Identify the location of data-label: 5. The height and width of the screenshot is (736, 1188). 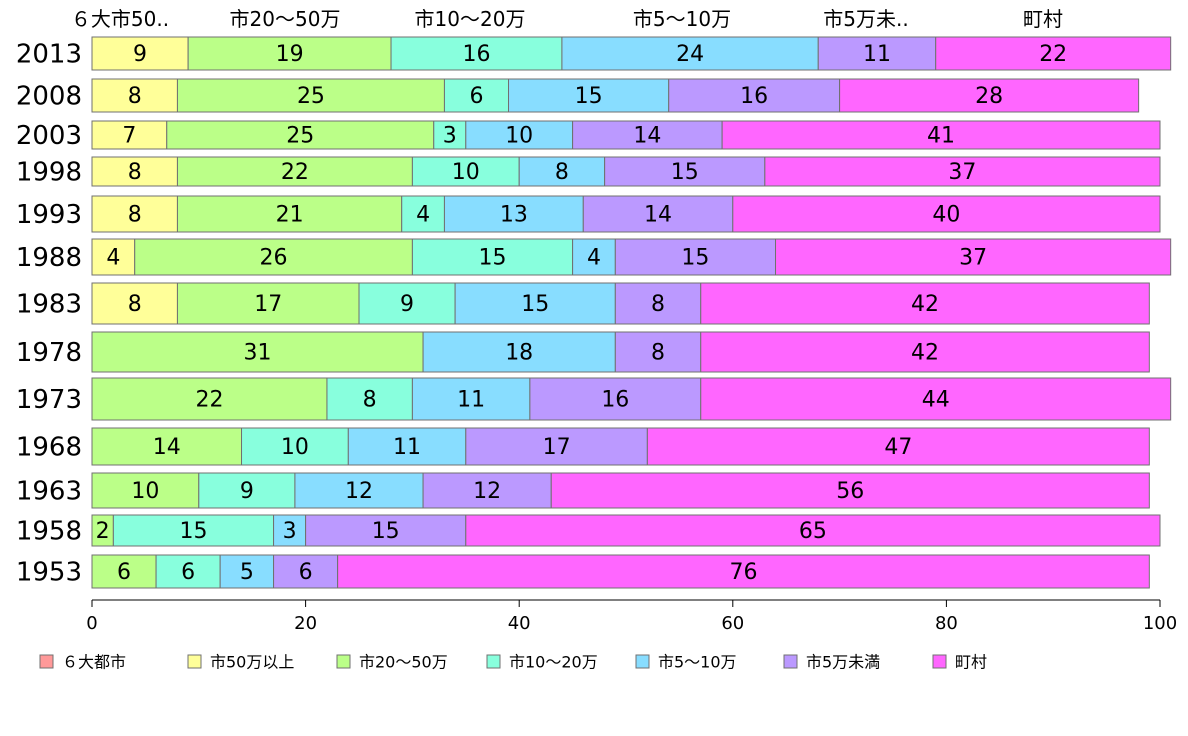
(247, 572).